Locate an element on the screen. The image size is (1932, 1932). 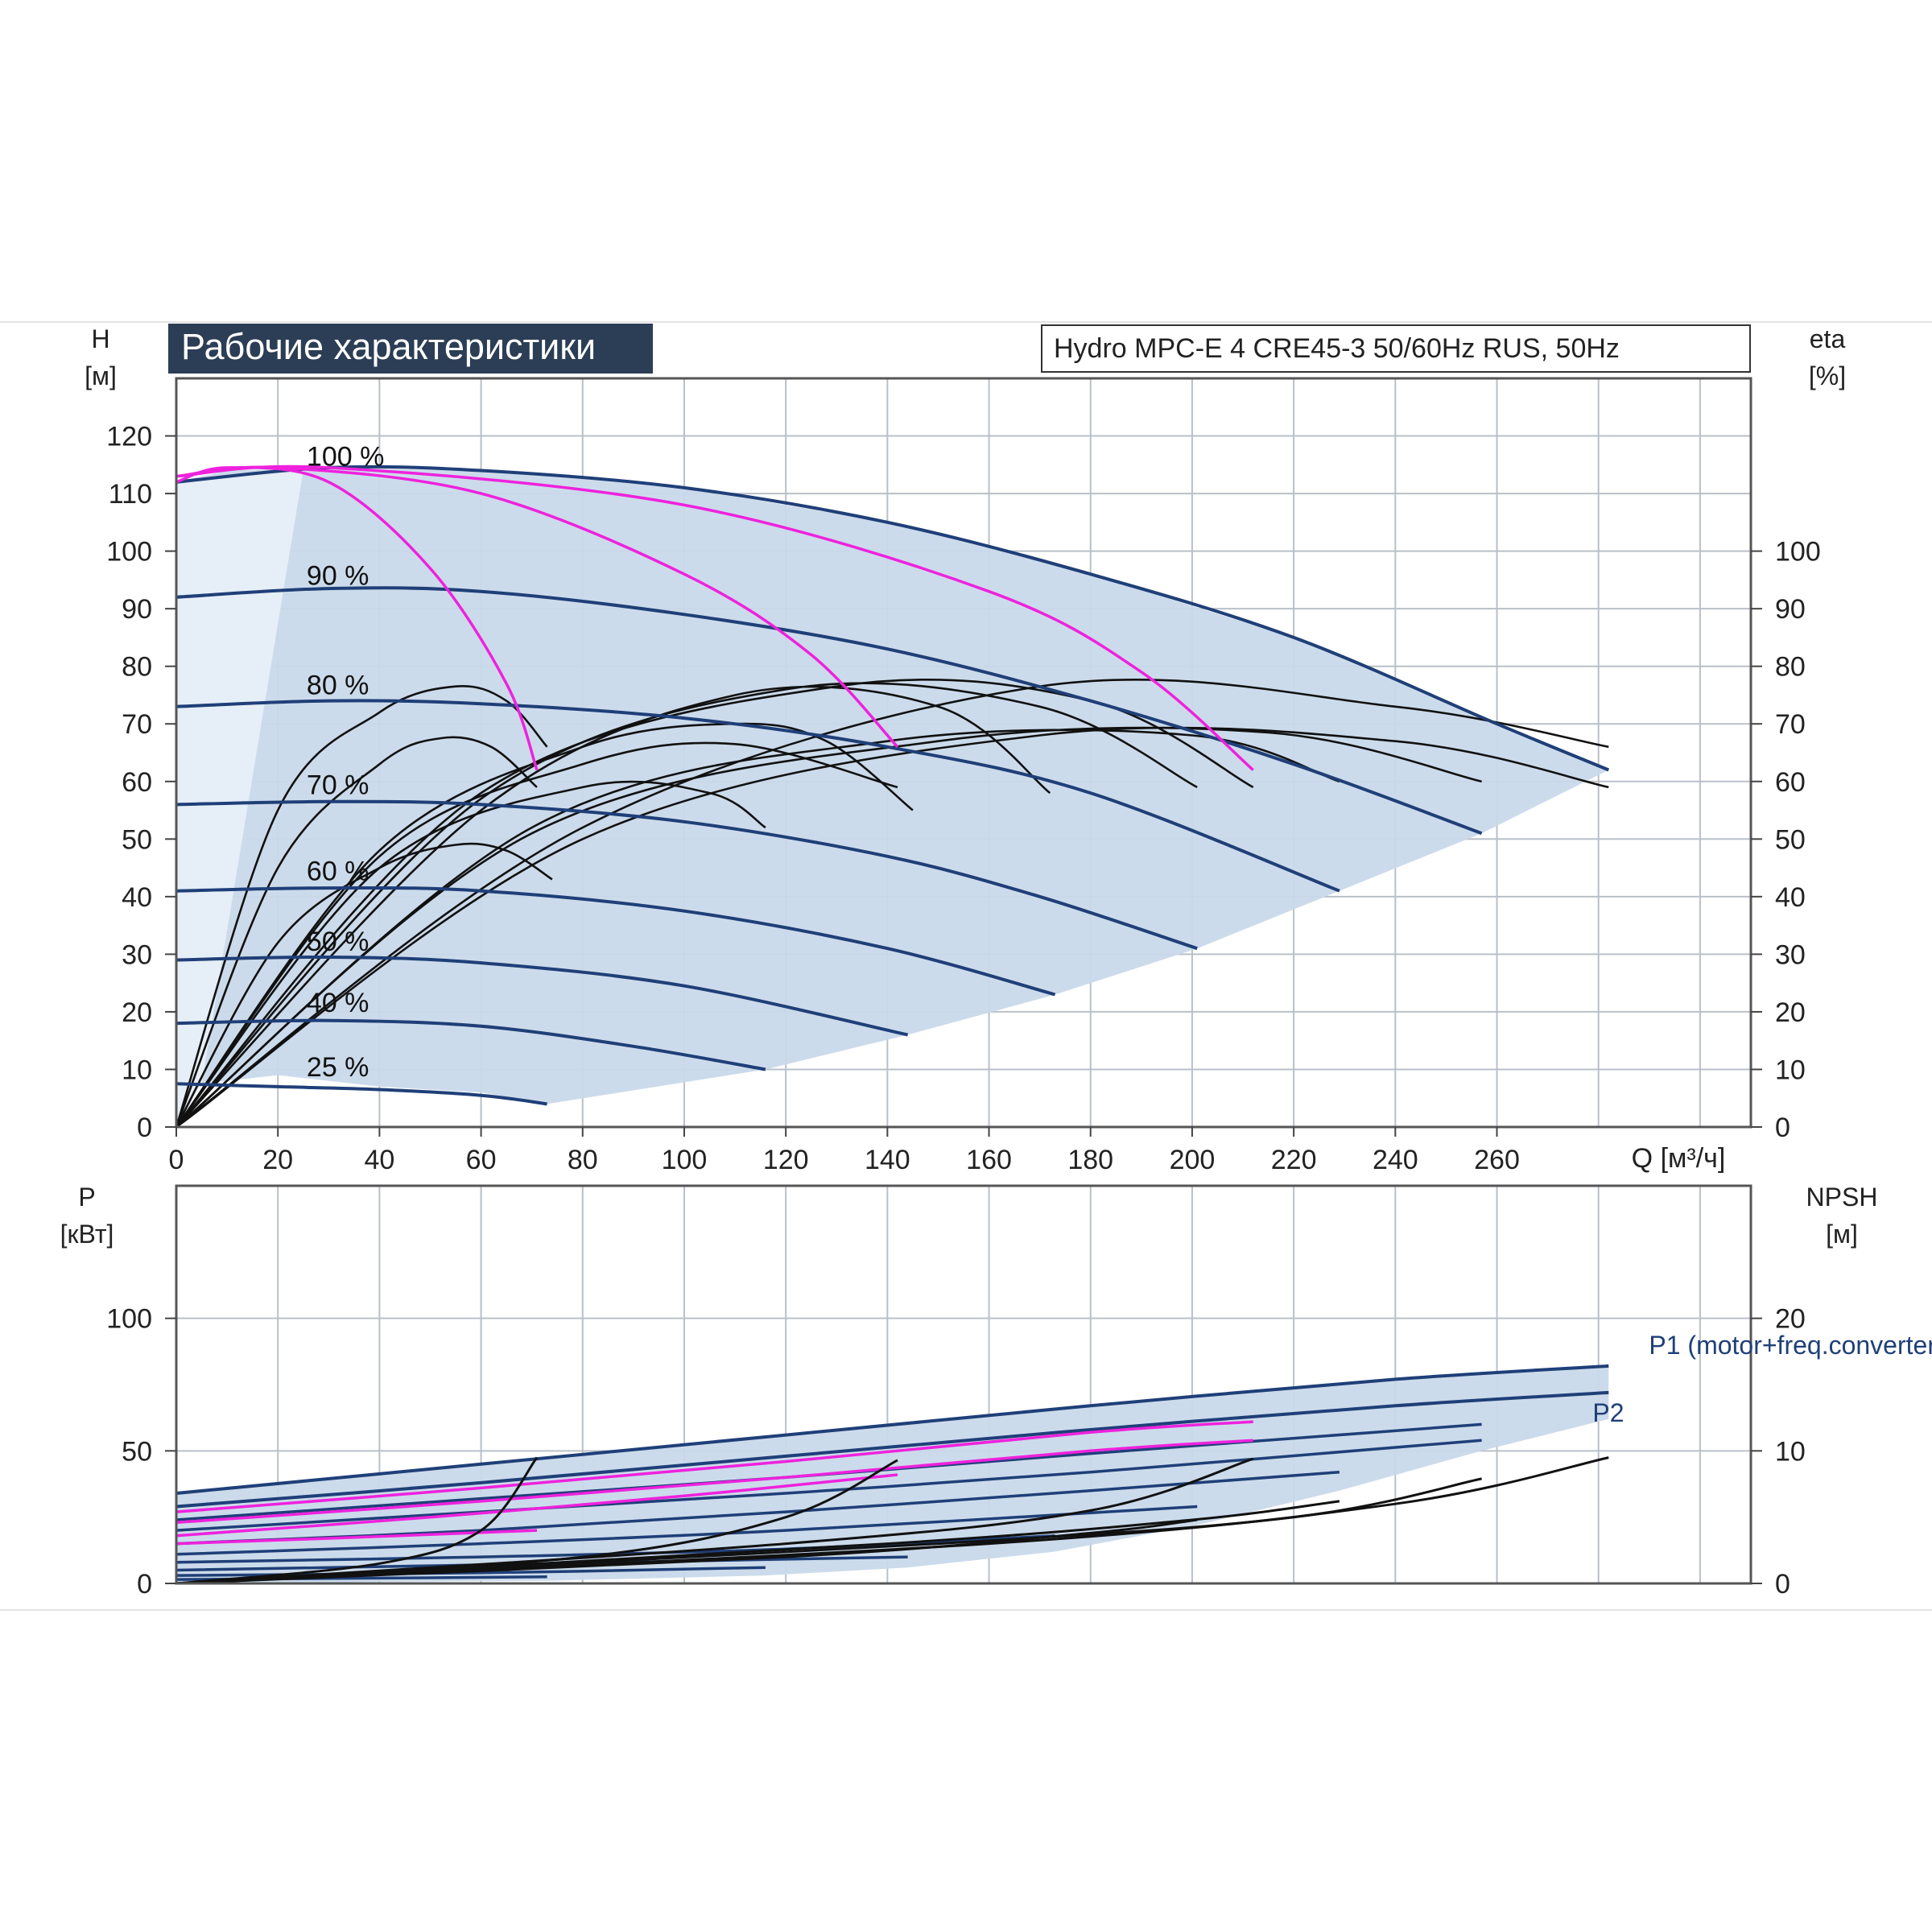
p1-curve is located at coordinates (892, 1429).